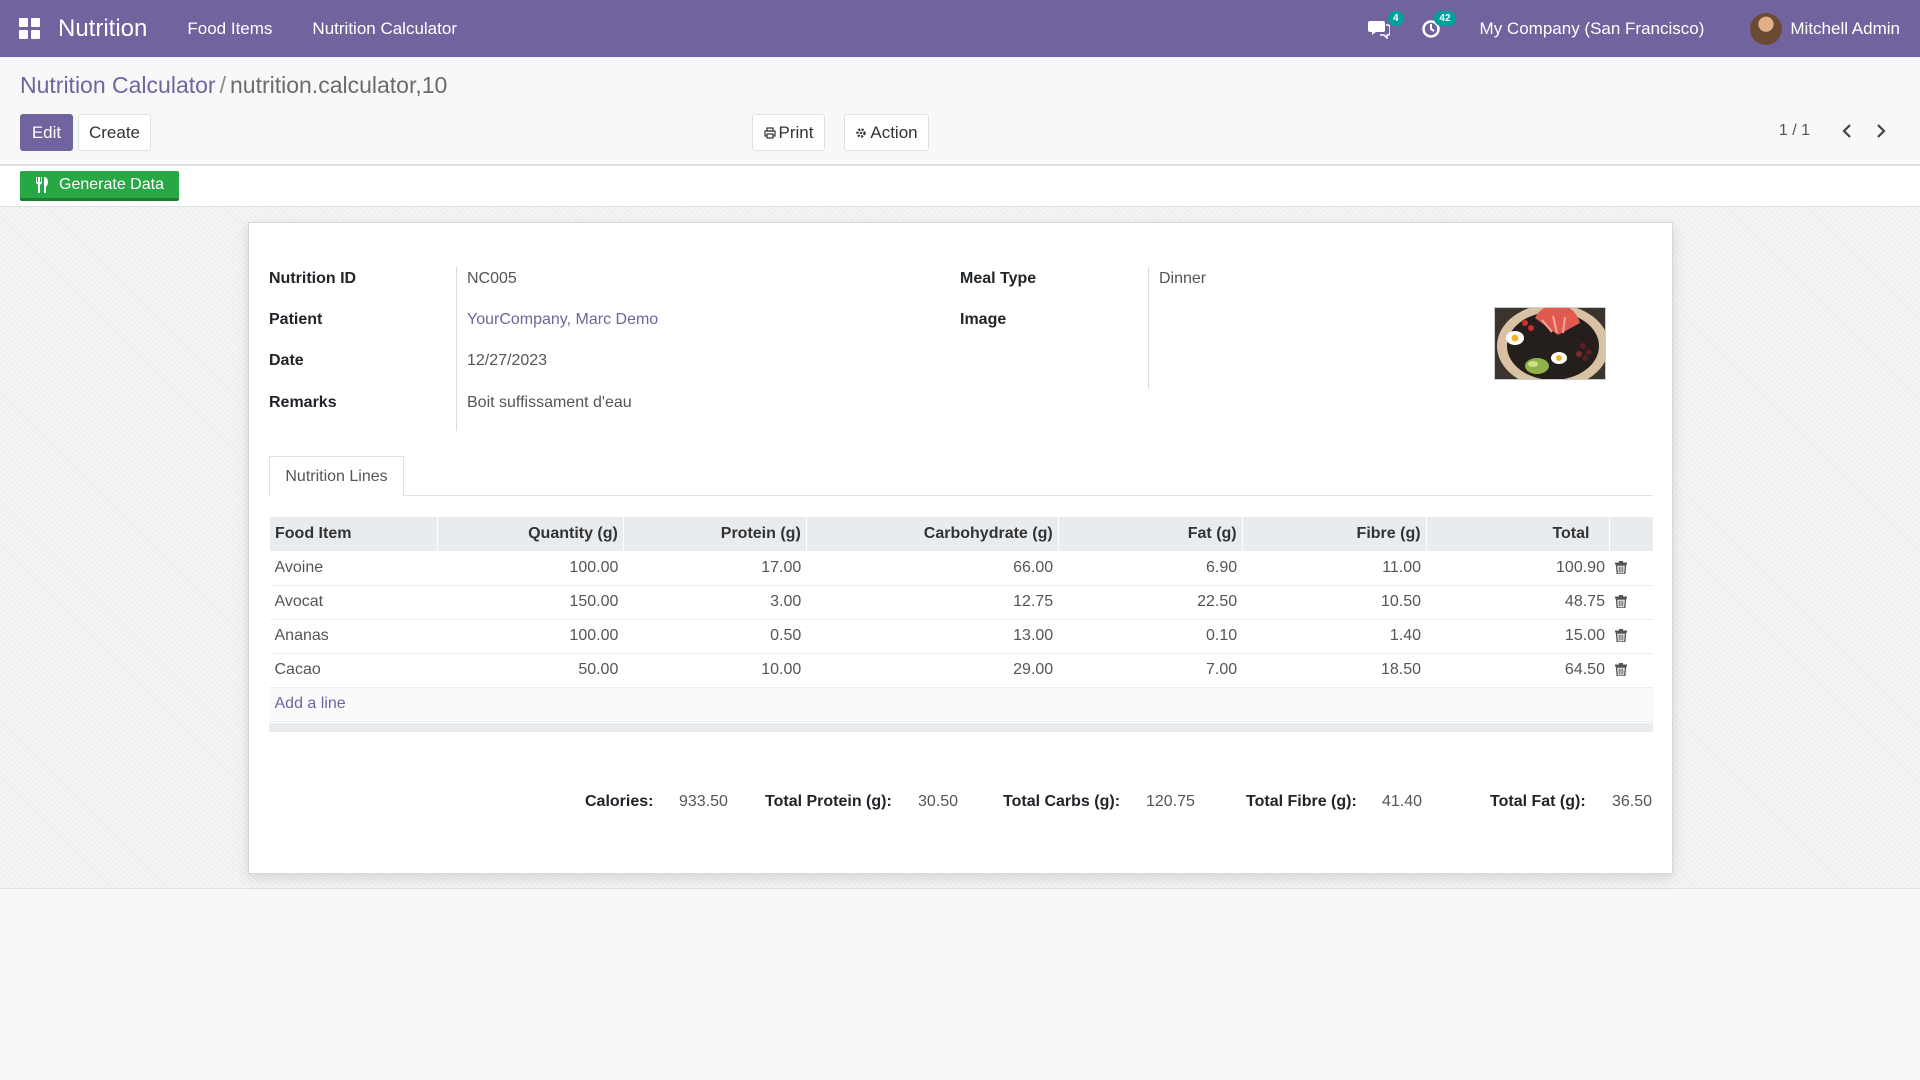  Describe the element at coordinates (1402, 801) in the screenshot. I see `total-fibre-value: 41.40` at that location.